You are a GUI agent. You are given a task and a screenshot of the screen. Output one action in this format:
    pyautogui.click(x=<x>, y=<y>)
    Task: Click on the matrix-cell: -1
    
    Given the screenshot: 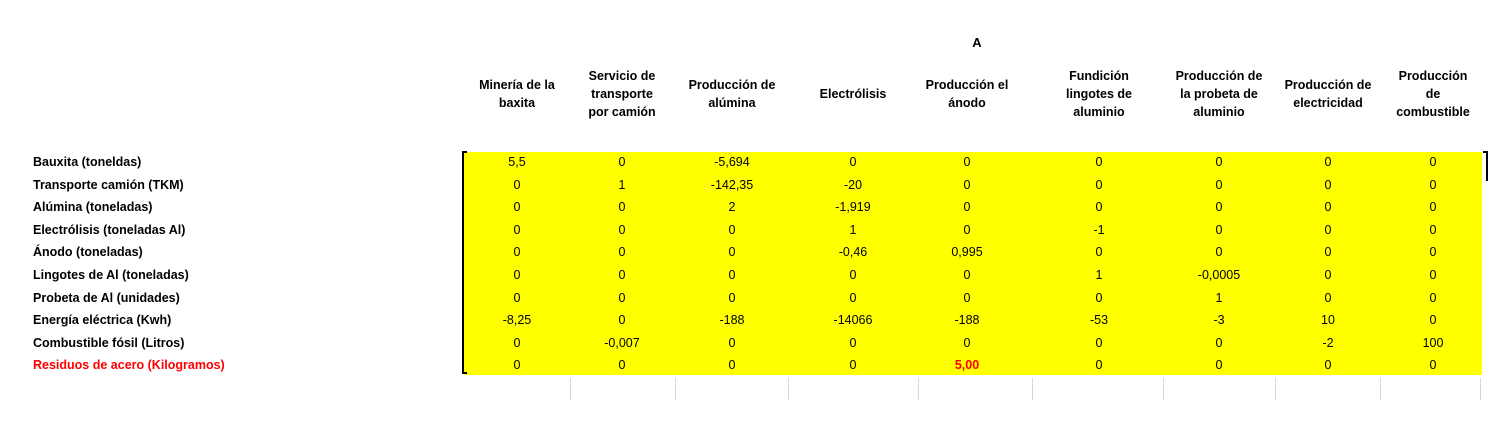 What is the action you would take?
    pyautogui.click(x=1099, y=229)
    